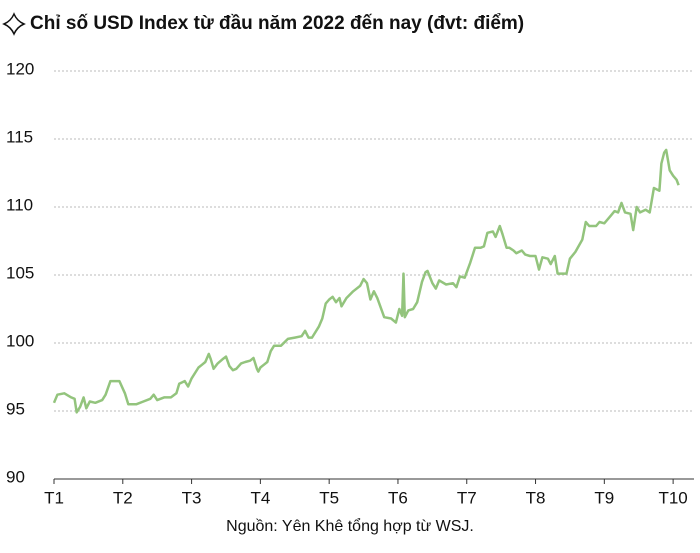  What do you see at coordinates (20, 340) in the screenshot?
I see `y-tick-label: 100` at bounding box center [20, 340].